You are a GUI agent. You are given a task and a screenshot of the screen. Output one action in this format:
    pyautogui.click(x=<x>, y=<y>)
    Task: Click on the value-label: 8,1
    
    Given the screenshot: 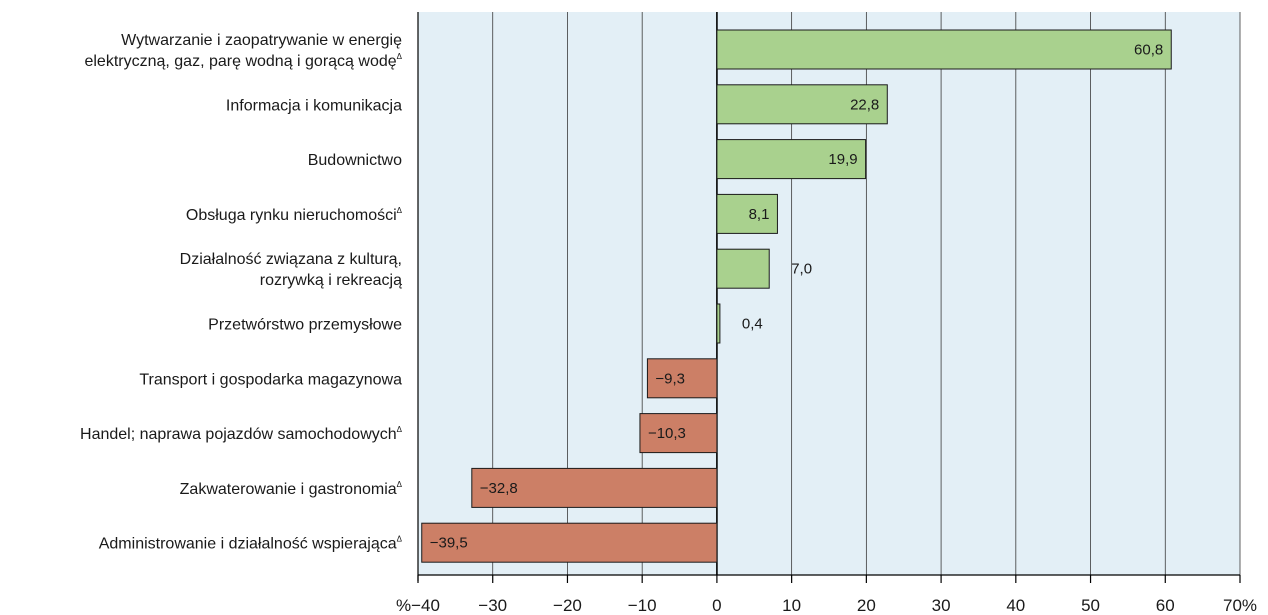 What is the action you would take?
    pyautogui.click(x=759, y=214)
    